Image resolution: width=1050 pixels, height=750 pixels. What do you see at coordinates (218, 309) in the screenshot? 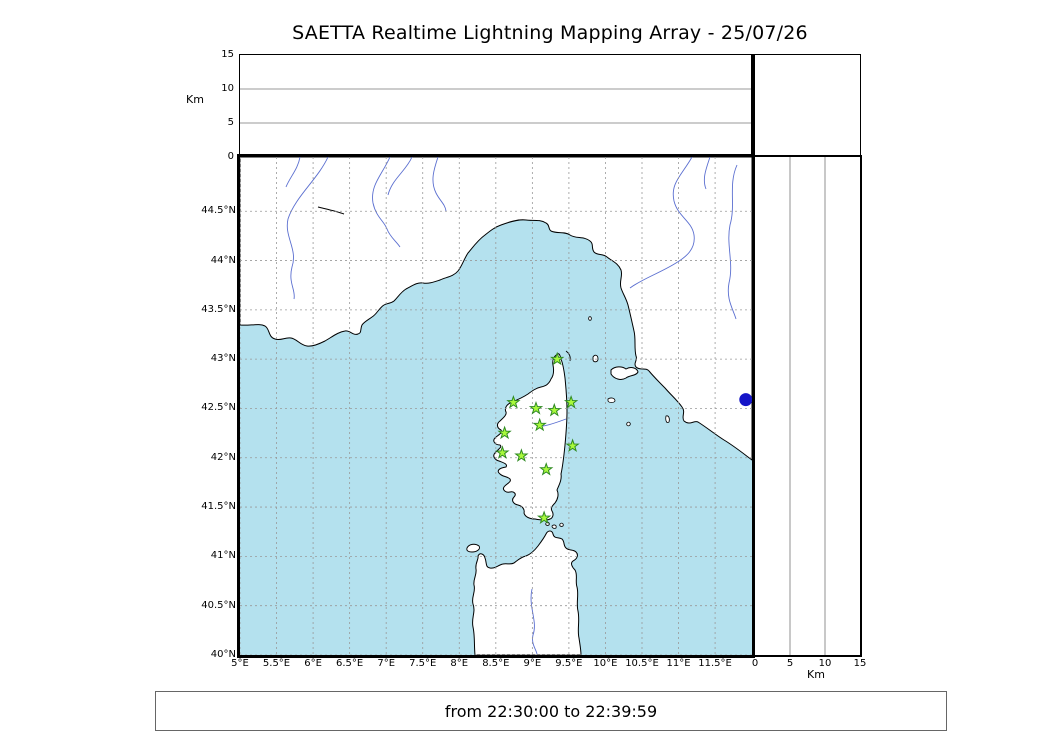
I see `tick-label: 43.5°N` at bounding box center [218, 309].